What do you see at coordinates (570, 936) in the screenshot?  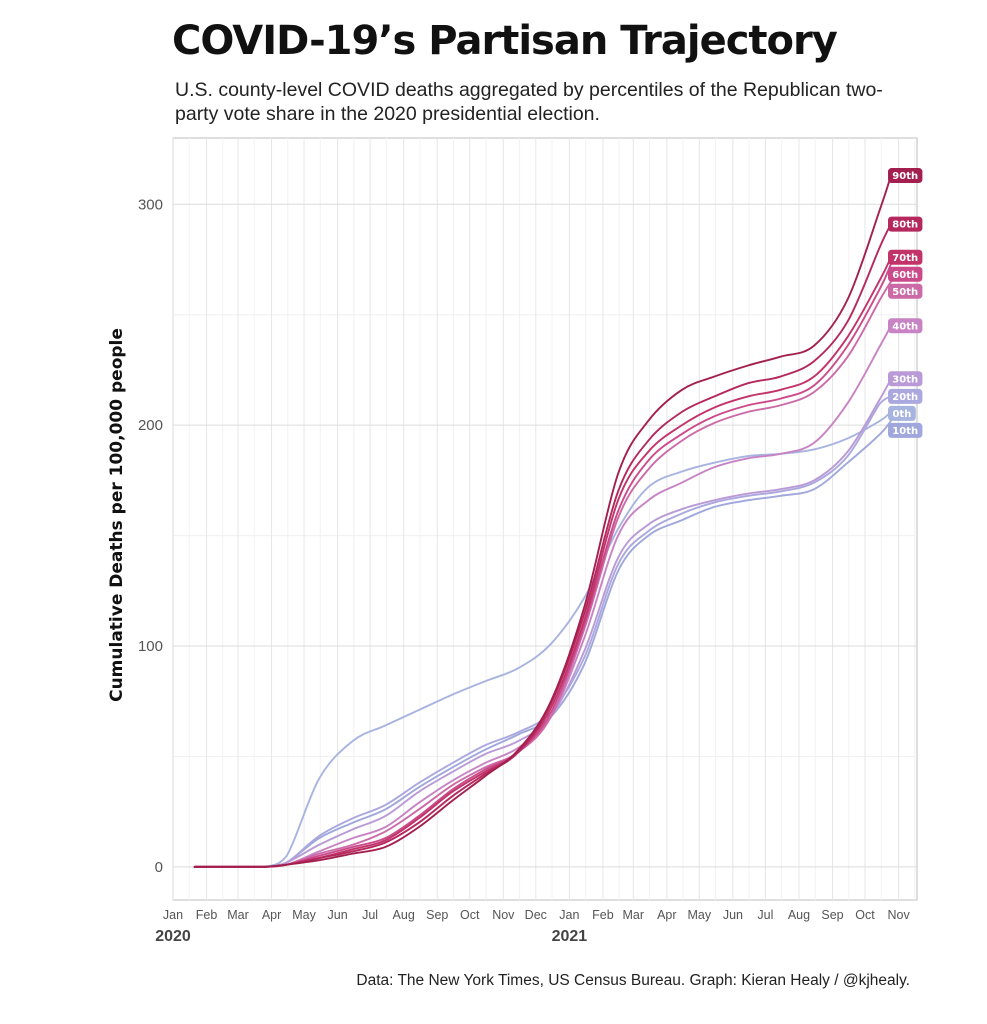 I see `x-year-label: 2021` at bounding box center [570, 936].